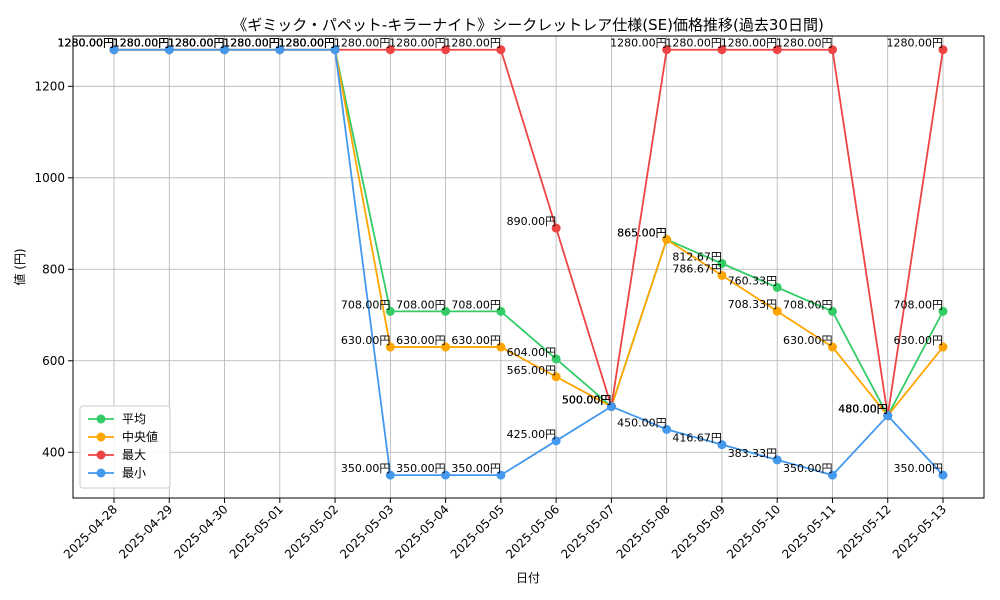  What do you see at coordinates (53, 269) in the screenshot?
I see `y-tick-label: 800` at bounding box center [53, 269].